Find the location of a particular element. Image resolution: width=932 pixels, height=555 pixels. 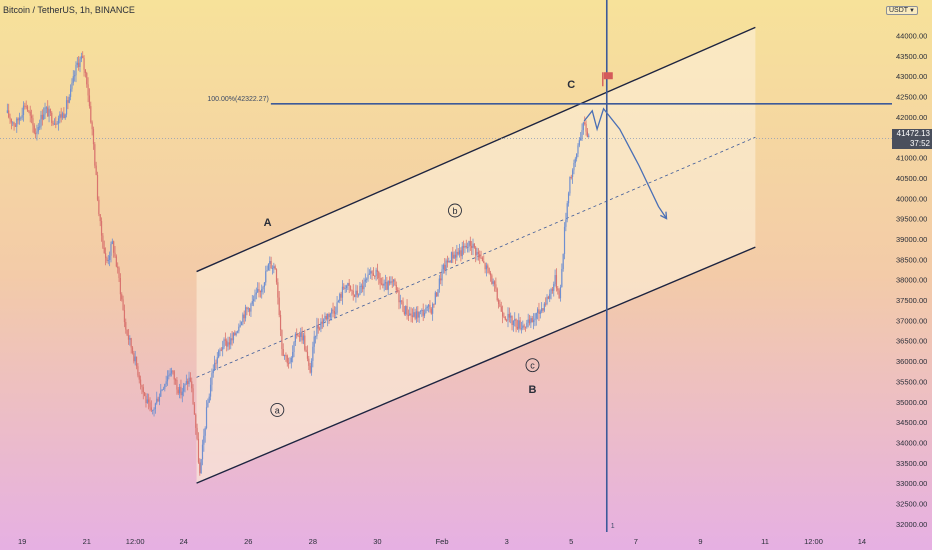

projection-arrowhead is located at coordinates (664, 215).